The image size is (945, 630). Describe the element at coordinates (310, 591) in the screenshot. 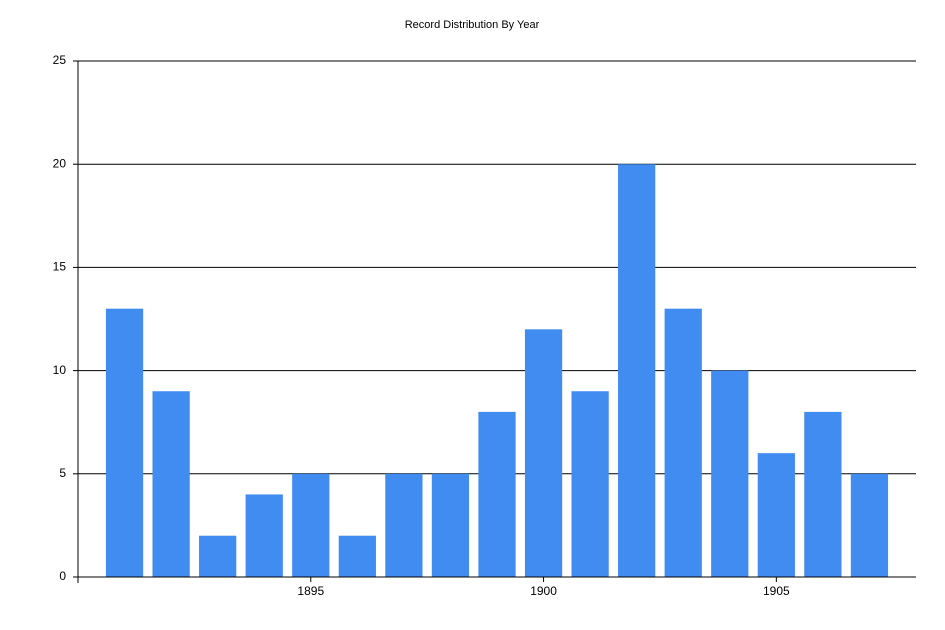

I see `x-tick-label: 1895` at that location.